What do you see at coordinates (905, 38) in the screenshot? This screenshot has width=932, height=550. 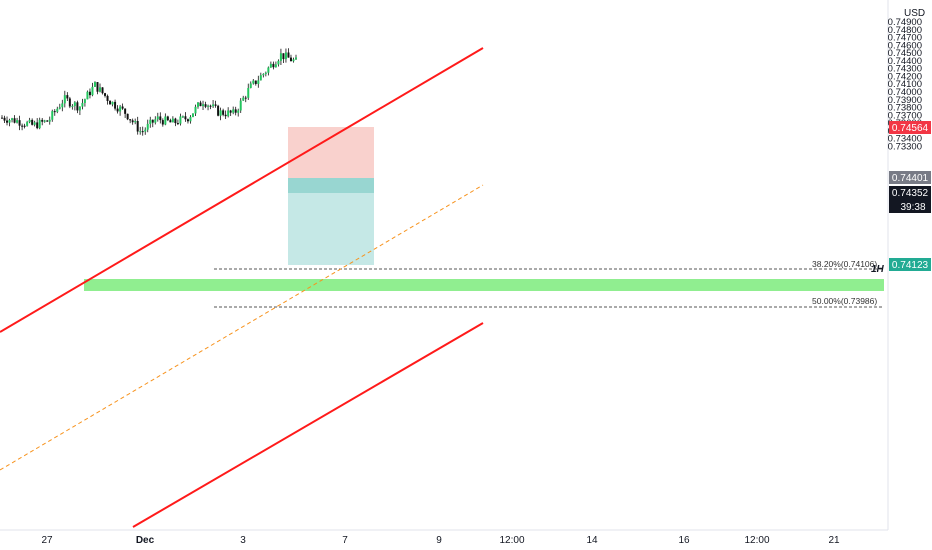 I see `price-tick-label: 0.74700` at bounding box center [905, 38].